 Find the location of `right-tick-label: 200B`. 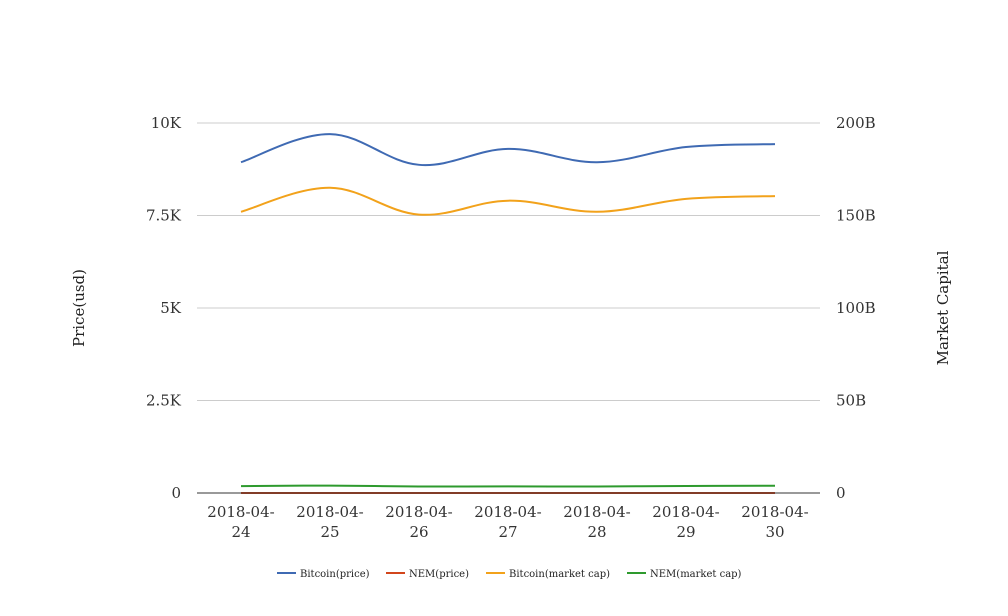

right-tick-label: 200B is located at coordinates (856, 123).